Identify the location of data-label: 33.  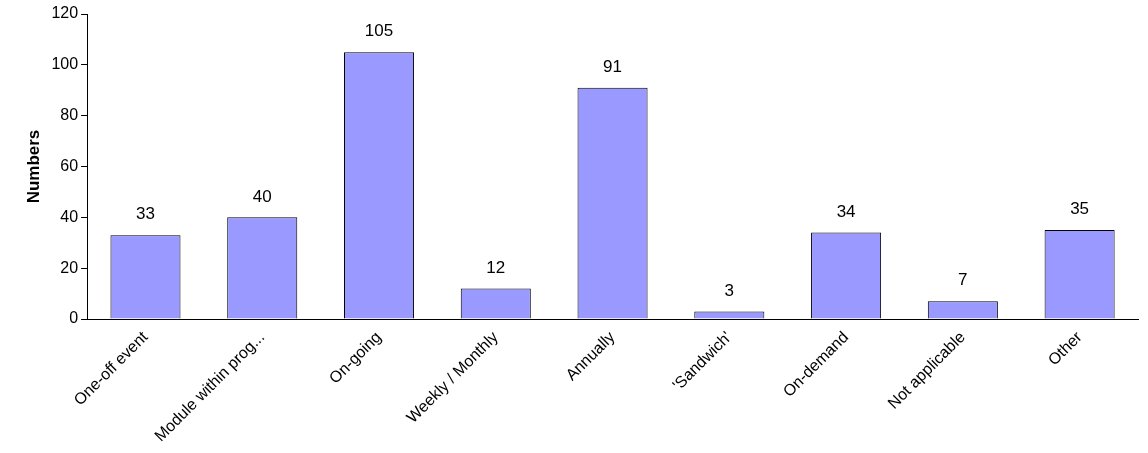
(145, 214).